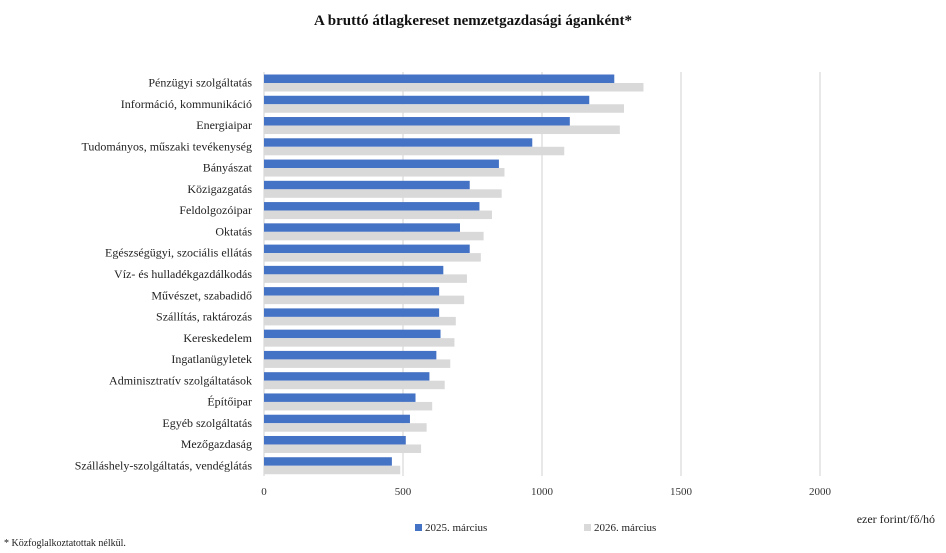  What do you see at coordinates (820, 492) in the screenshot?
I see `tick-label-4: 2000` at bounding box center [820, 492].